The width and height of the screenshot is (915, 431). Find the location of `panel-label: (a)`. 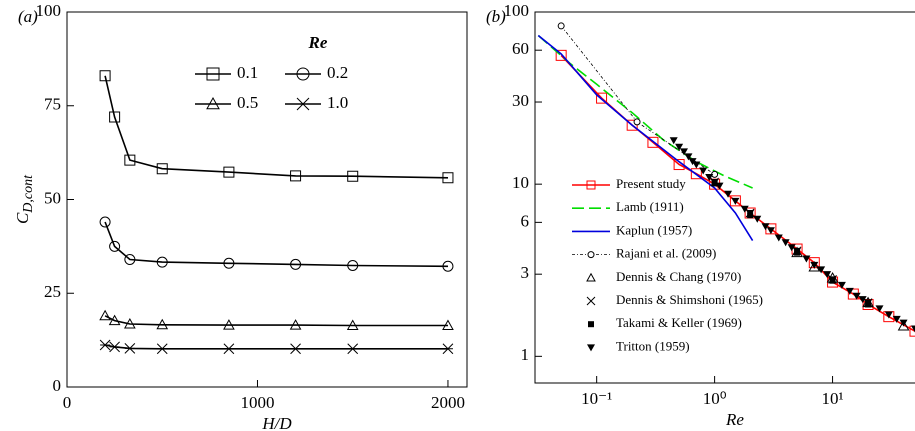

panel-label: (a) is located at coordinates (28, 16).